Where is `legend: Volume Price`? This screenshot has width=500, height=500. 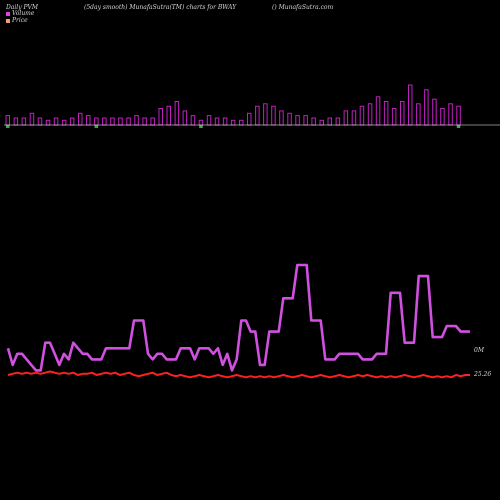 legend: Volume Price is located at coordinates (20, 17).